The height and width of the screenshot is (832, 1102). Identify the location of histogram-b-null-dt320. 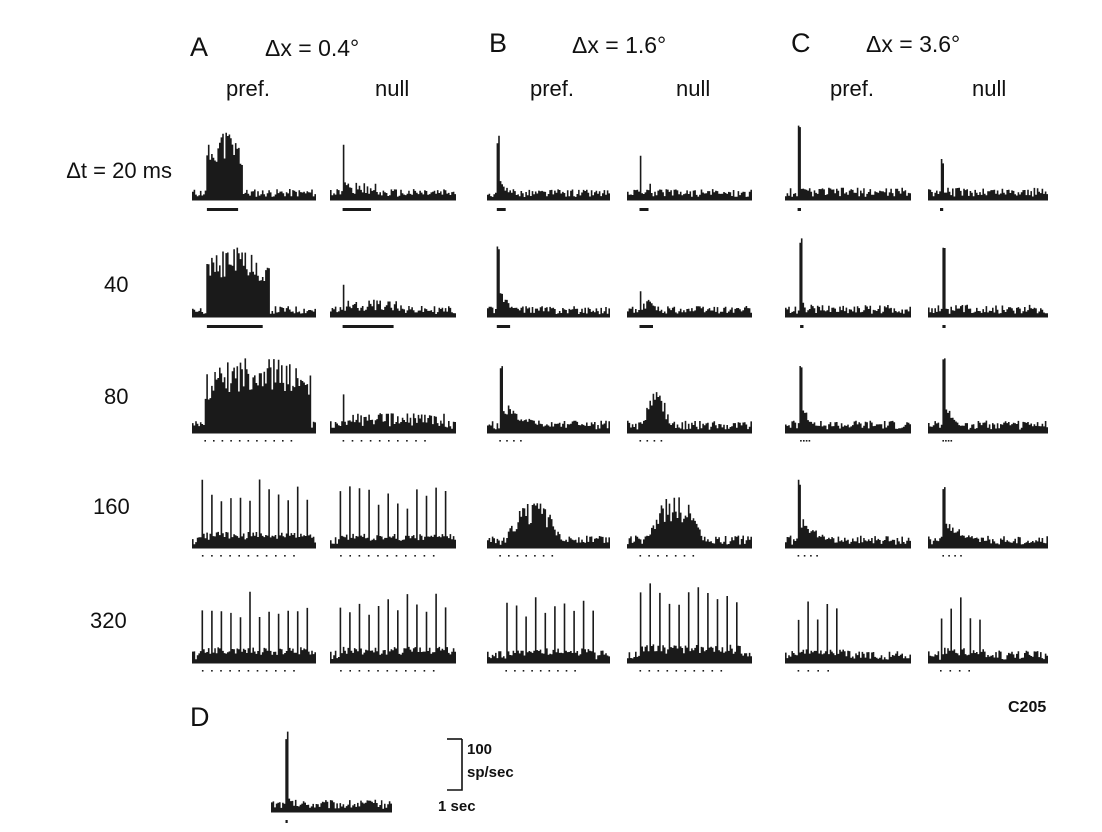
(689, 627).